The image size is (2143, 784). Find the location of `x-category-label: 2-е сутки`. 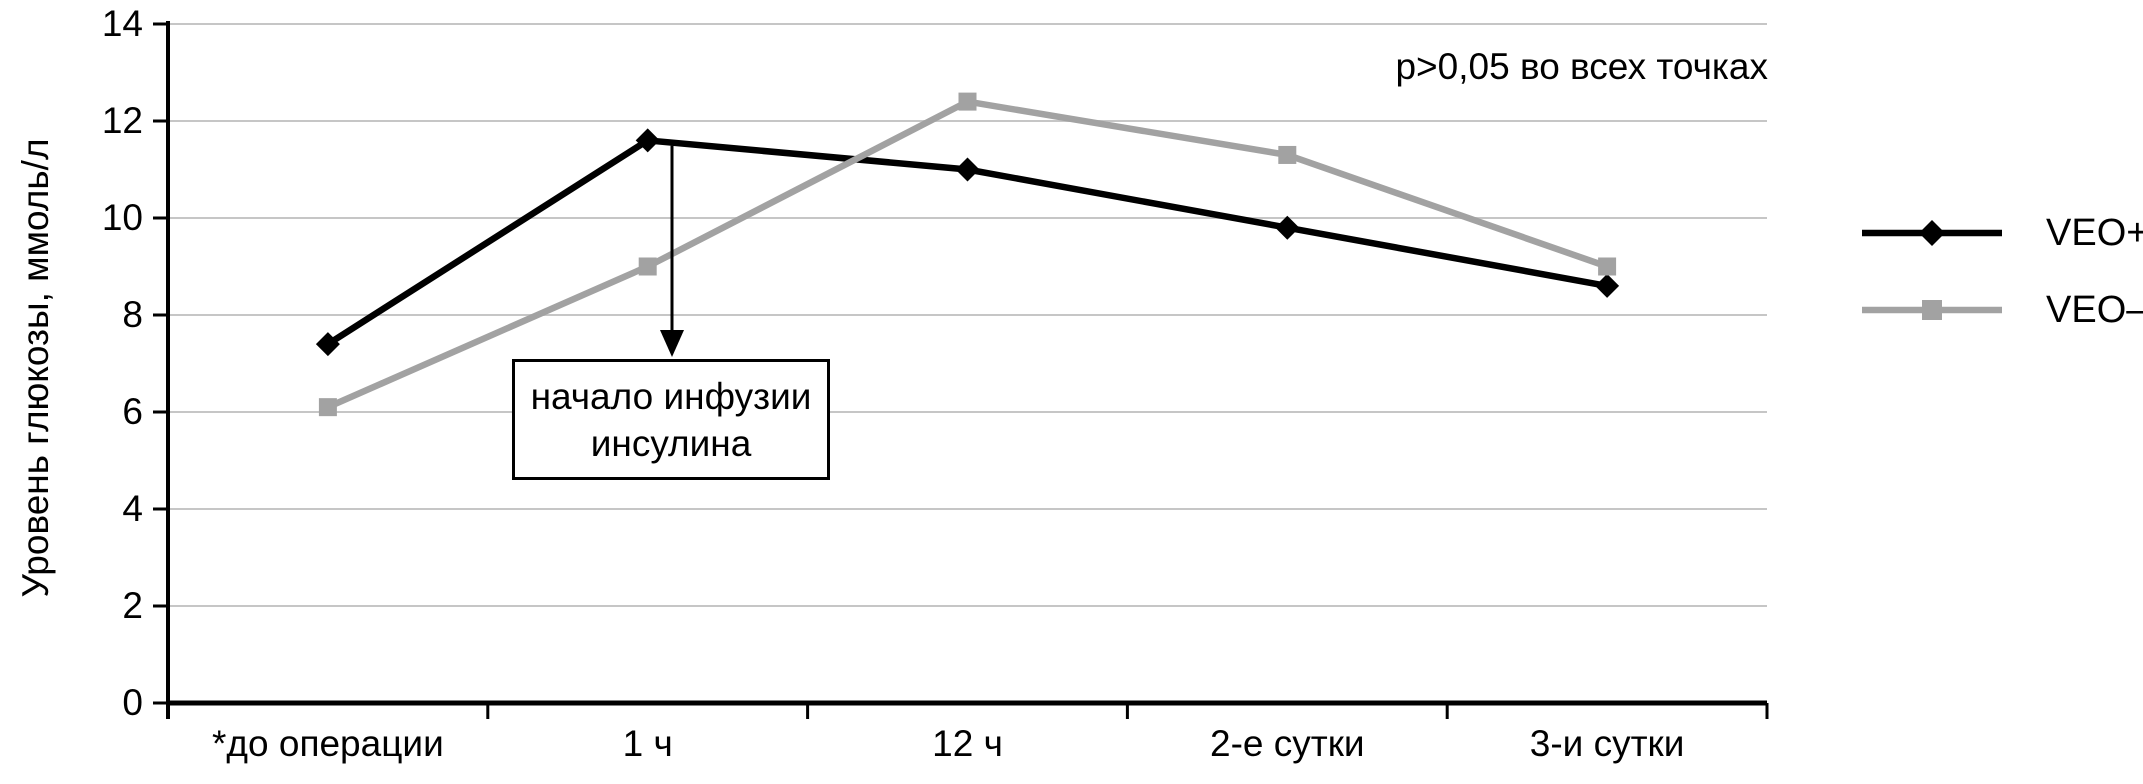

x-category-label: 2-е сутки is located at coordinates (1287, 743).